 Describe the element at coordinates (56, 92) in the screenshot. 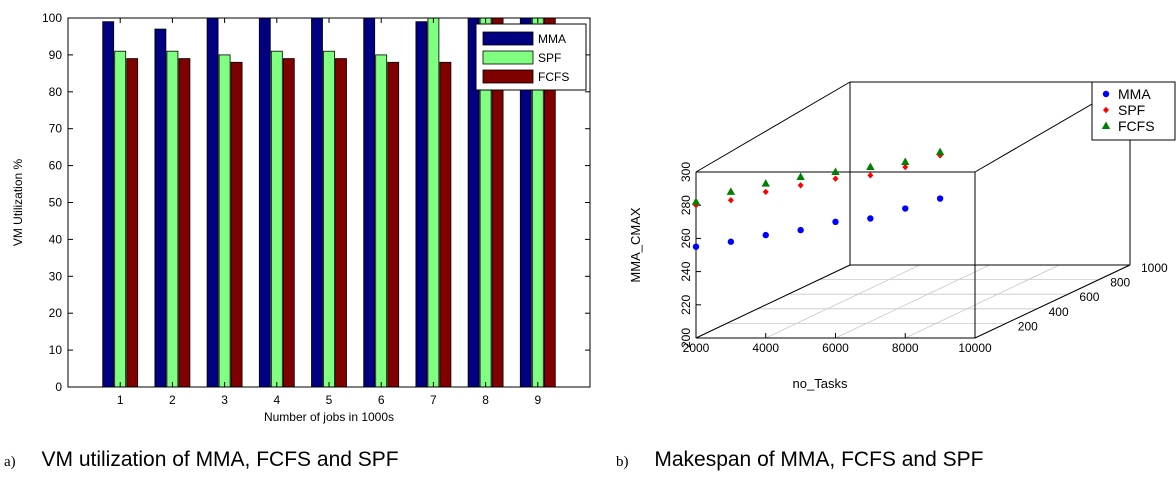

I see `y-tick-label-80: 80` at that location.